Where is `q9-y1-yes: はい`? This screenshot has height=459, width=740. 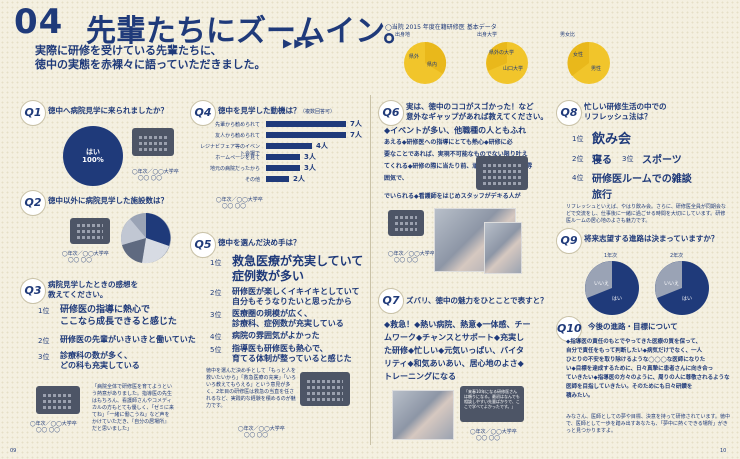 q9-y1-yes: はい is located at coordinates (617, 299).